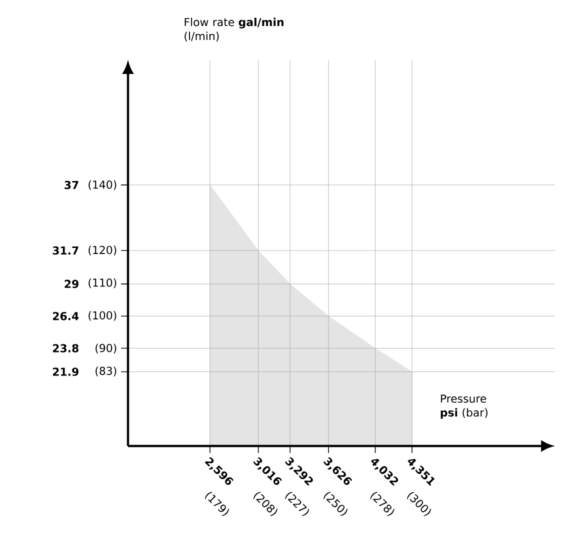  I want to click on y2-tick-label: (110), so click(102, 283).